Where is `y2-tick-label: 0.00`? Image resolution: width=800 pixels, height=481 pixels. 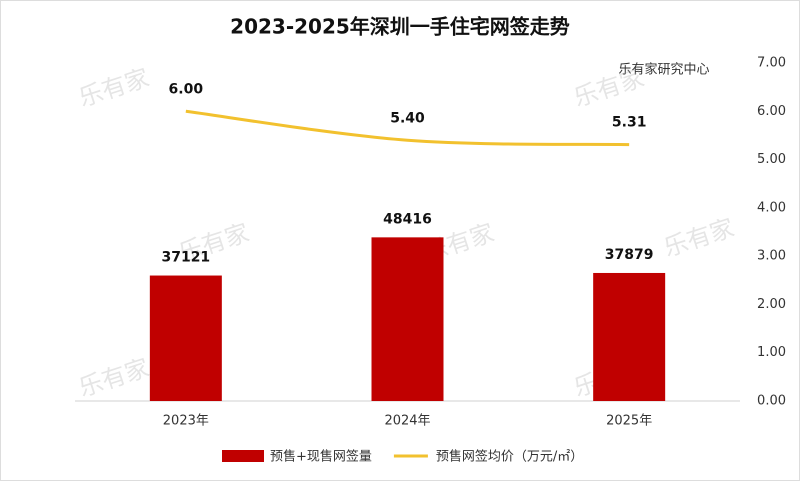 y2-tick-label: 0.00 is located at coordinates (771, 401).